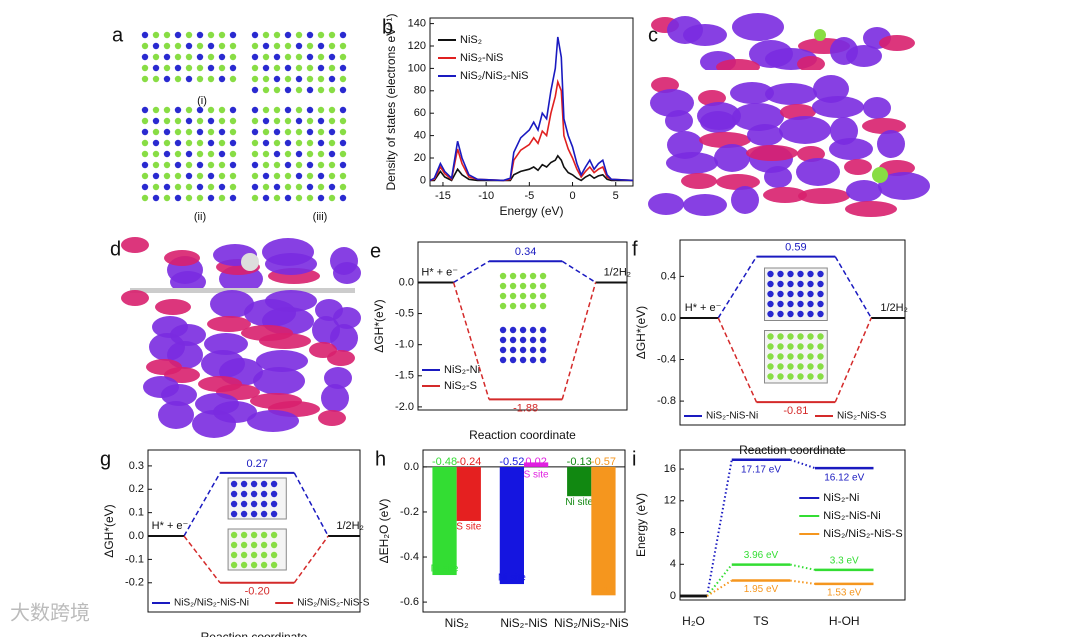 This screenshot has width=1080, height=637. What do you see at coordinates (486, 196) in the screenshot?
I see `x-tick-label: -10` at bounding box center [486, 196].